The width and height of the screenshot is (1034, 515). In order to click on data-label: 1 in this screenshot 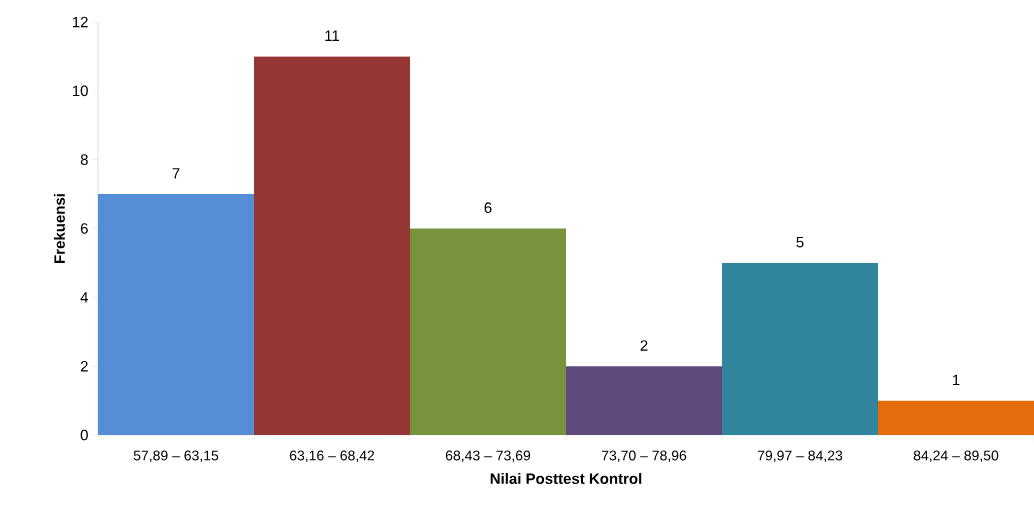, I will do `click(956, 380)`.